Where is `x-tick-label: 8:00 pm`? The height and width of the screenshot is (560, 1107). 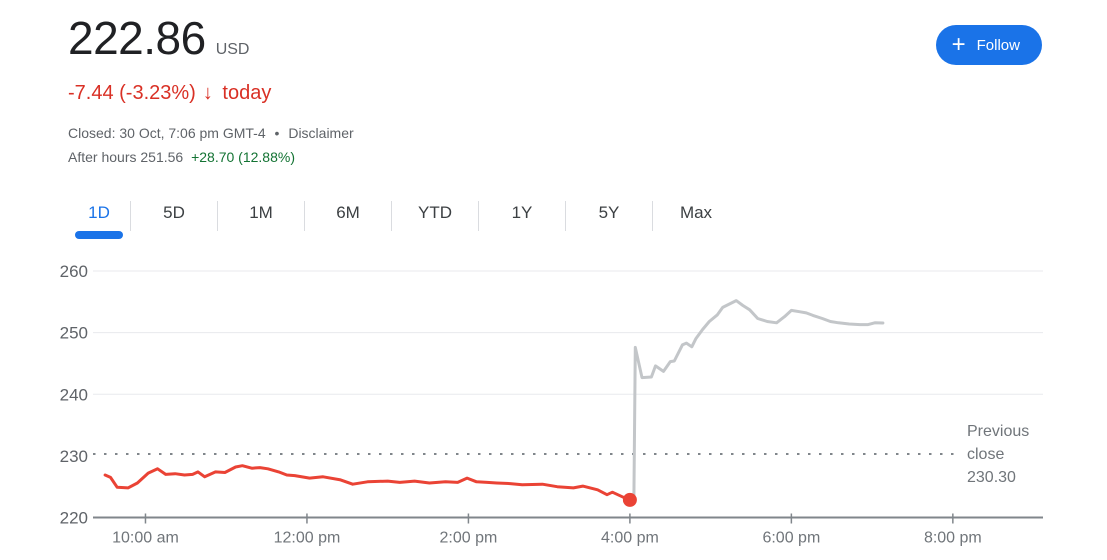 x-tick-label: 8:00 pm is located at coordinates (953, 538).